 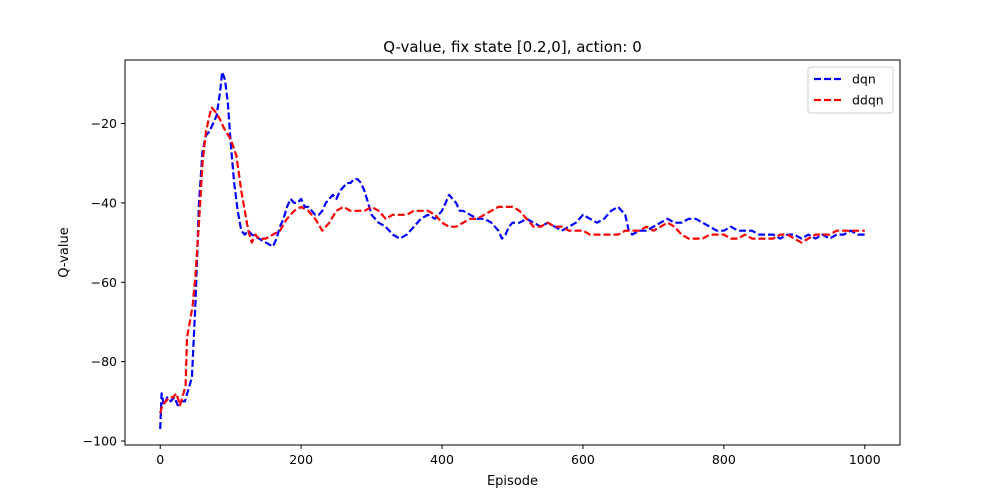 I want to click on x-tick-label: 600, so click(x=583, y=459).